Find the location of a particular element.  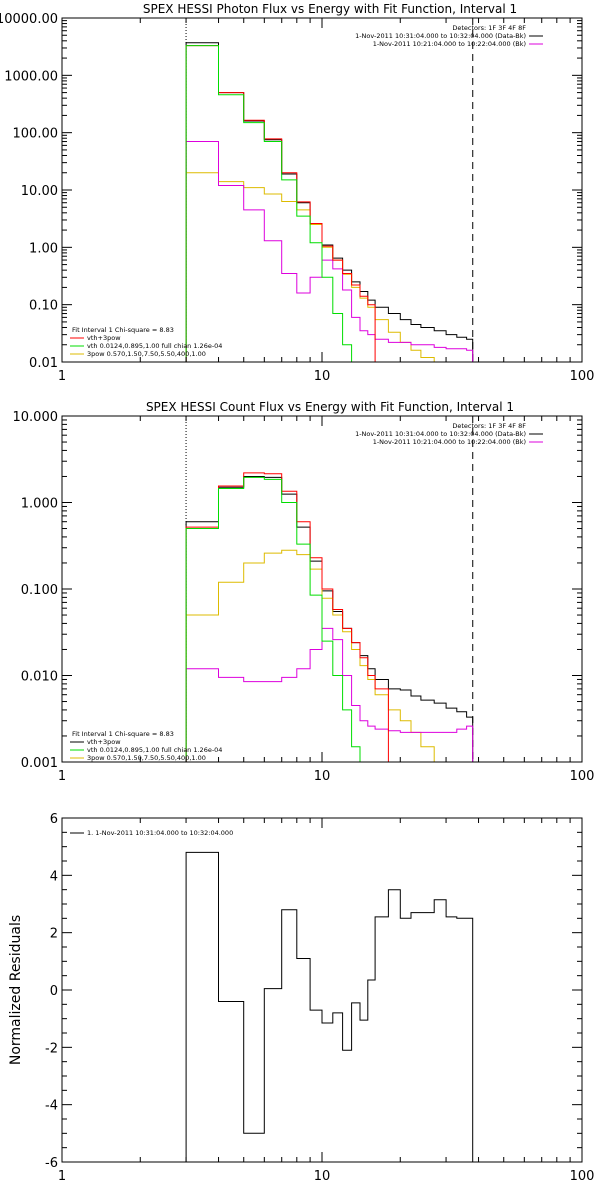

y-tick-label: 0.010 is located at coordinates (39, 677).